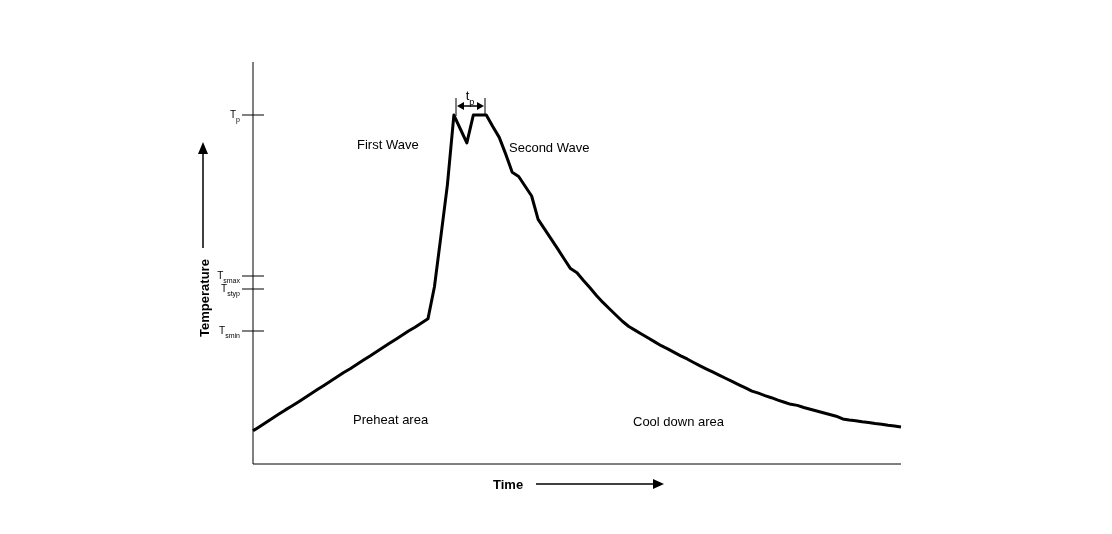 Image resolution: width=1112 pixels, height=534 pixels. Describe the element at coordinates (391, 419) in the screenshot. I see `annotation: Preheat area` at that location.